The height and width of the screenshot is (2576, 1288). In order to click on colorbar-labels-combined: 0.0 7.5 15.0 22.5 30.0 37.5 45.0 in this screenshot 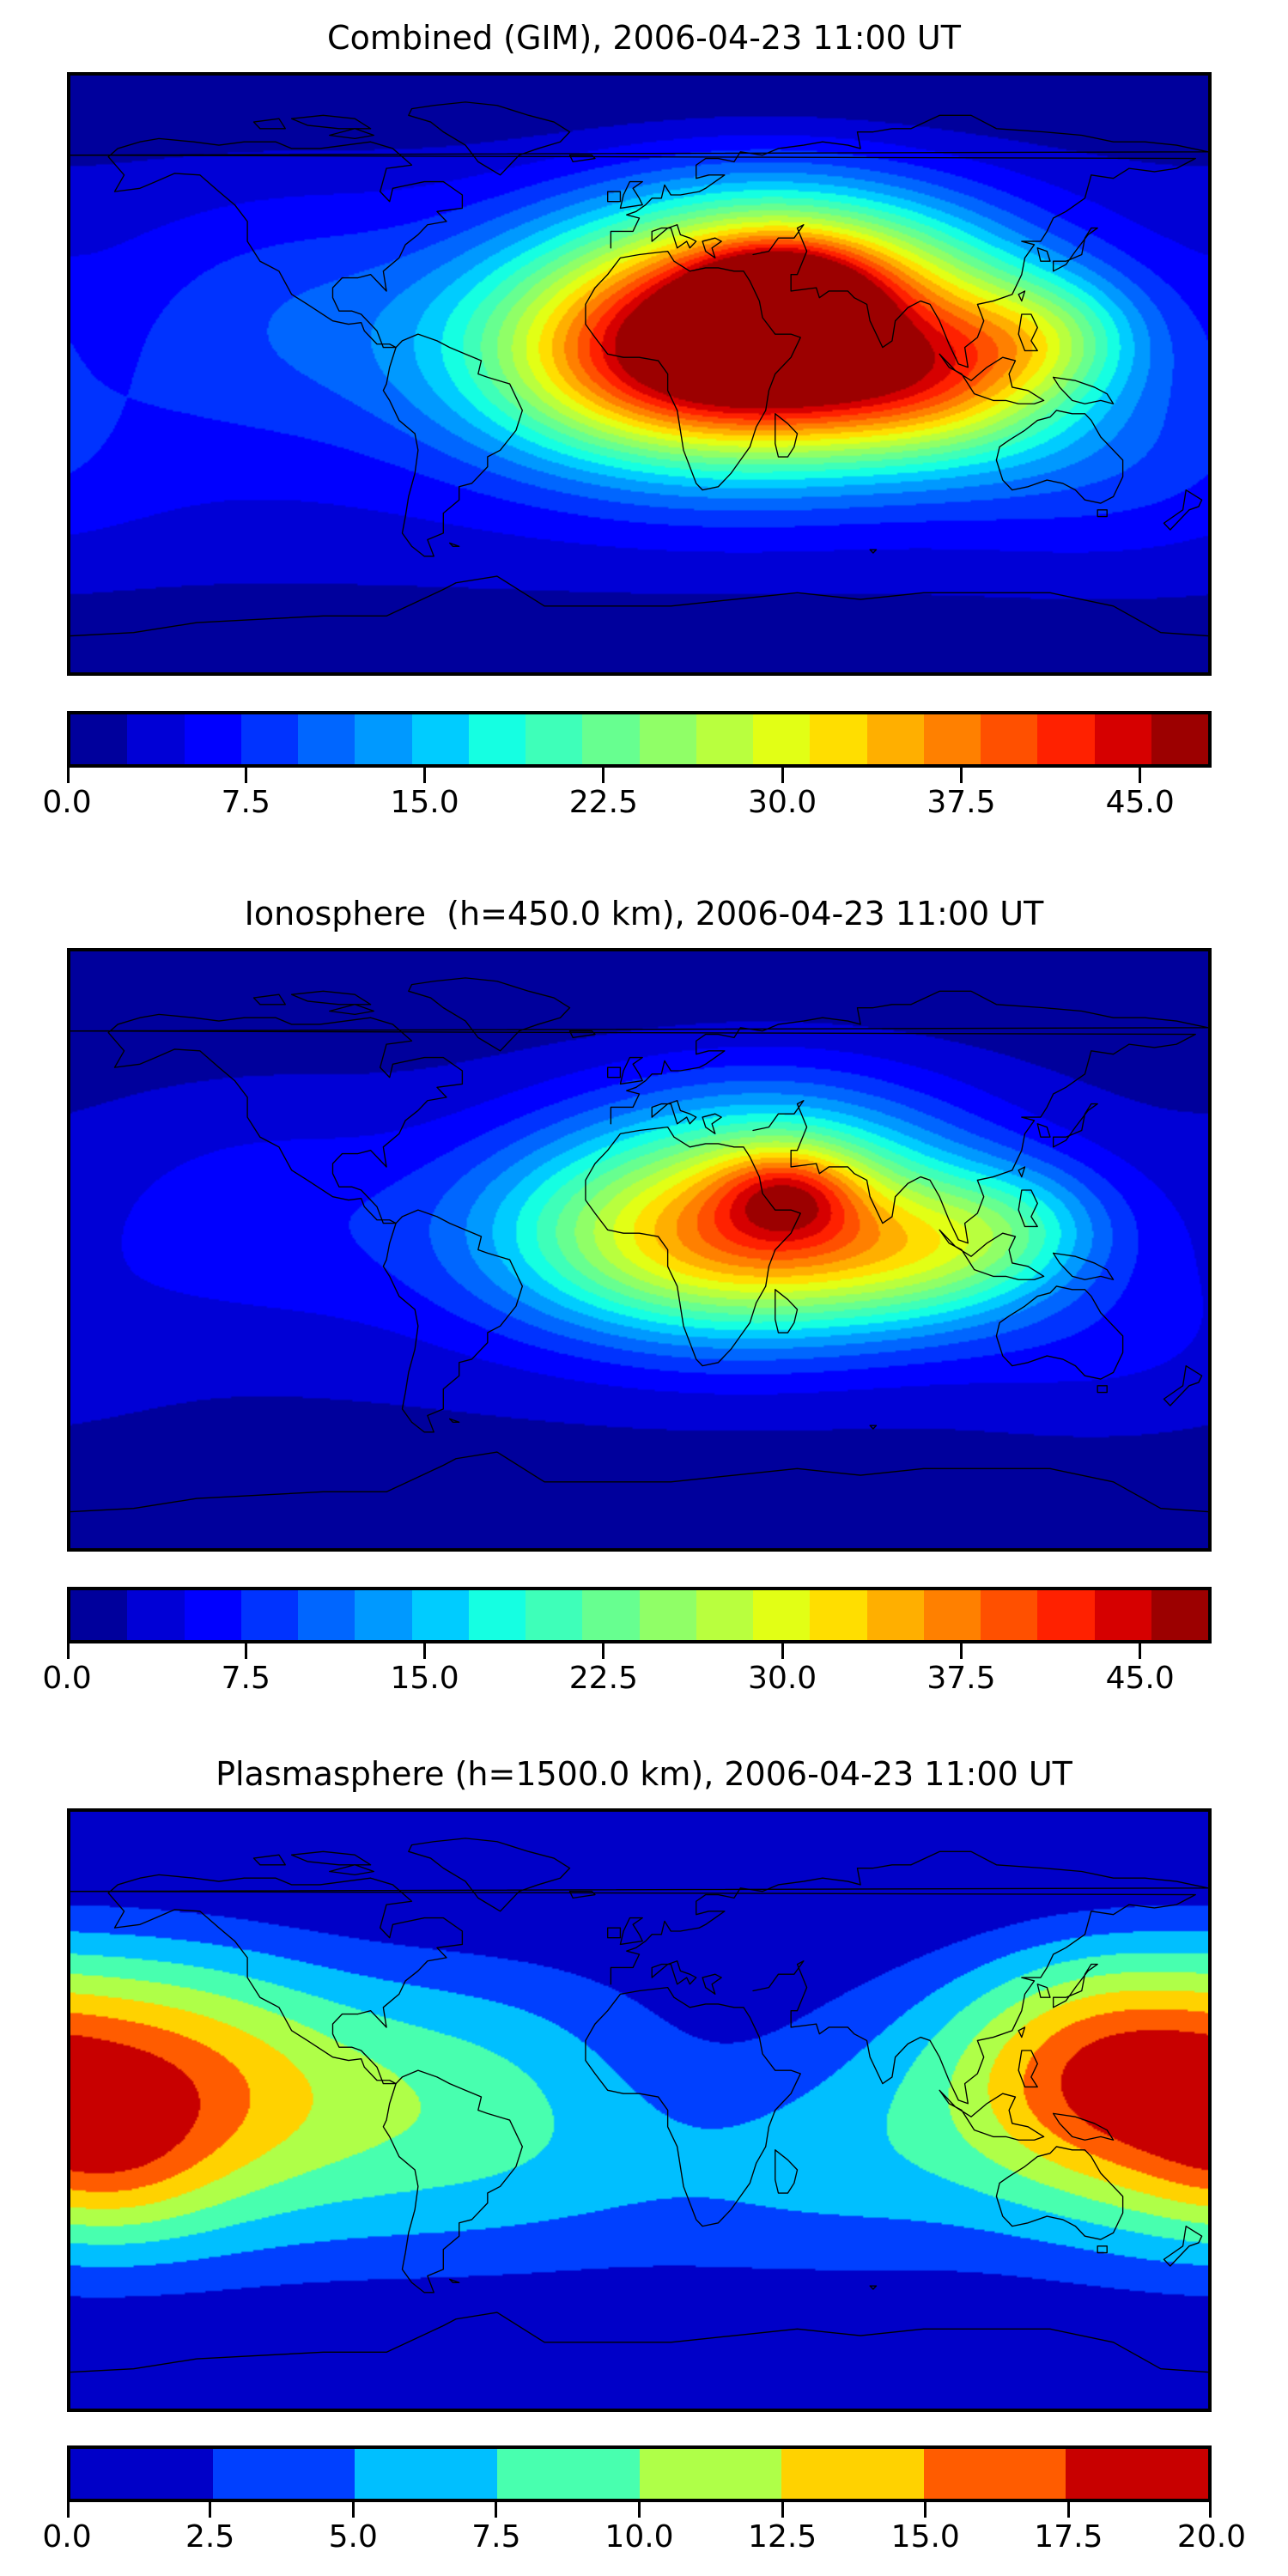, I will do `click(627, 806)`.